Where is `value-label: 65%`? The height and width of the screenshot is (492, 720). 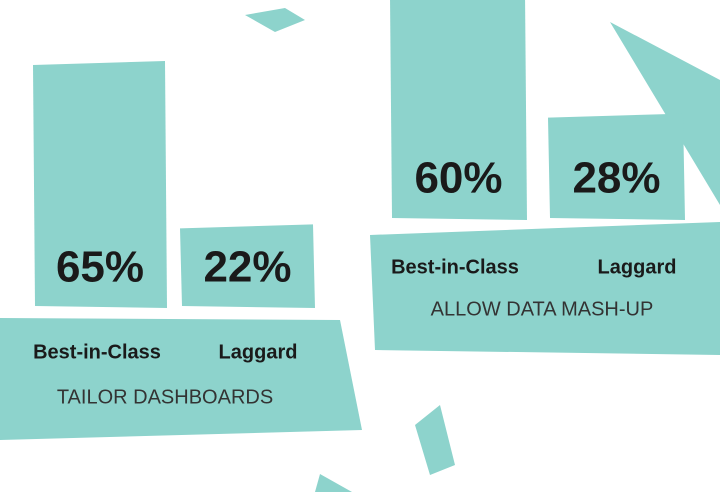
value-label: 65% is located at coordinates (100, 267).